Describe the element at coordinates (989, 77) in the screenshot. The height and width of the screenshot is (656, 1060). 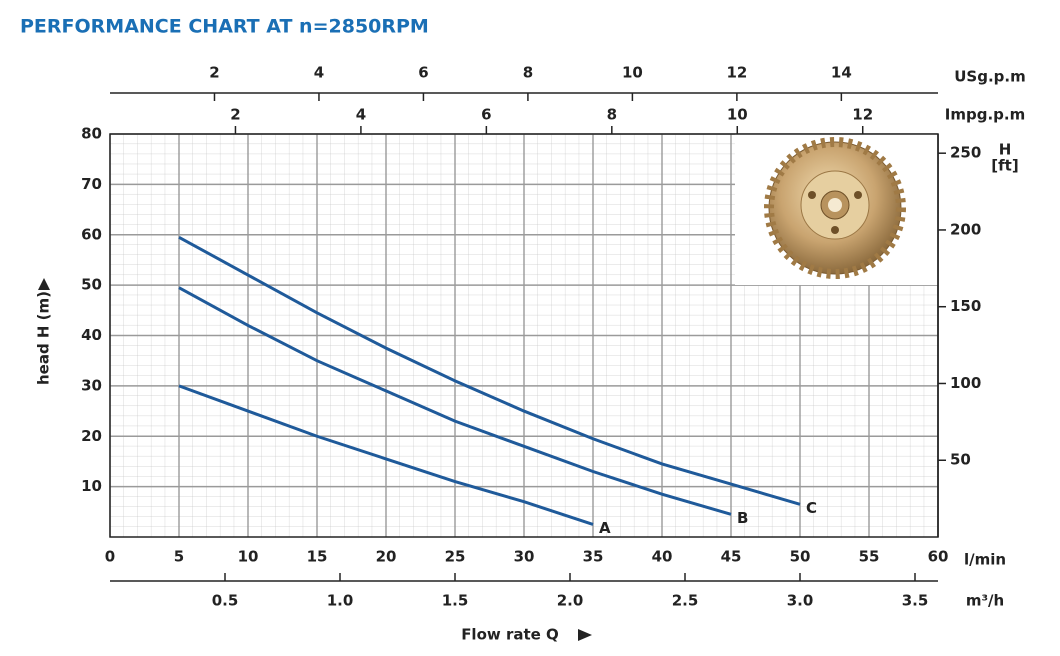
I see `secondary-axis-unit: USg.p.m` at that location.